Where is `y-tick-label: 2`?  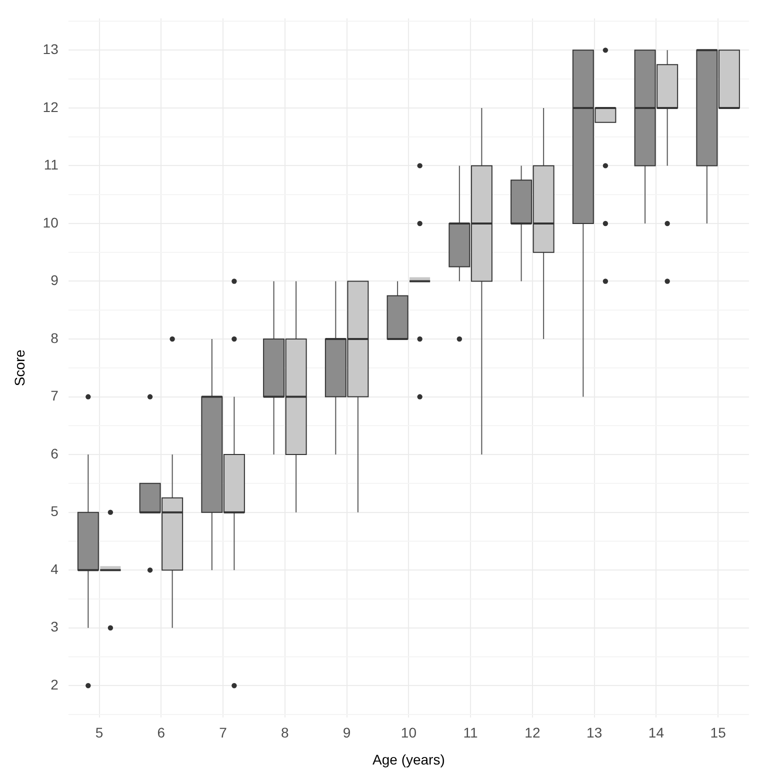
y-tick-label: 2 is located at coordinates (54, 684).